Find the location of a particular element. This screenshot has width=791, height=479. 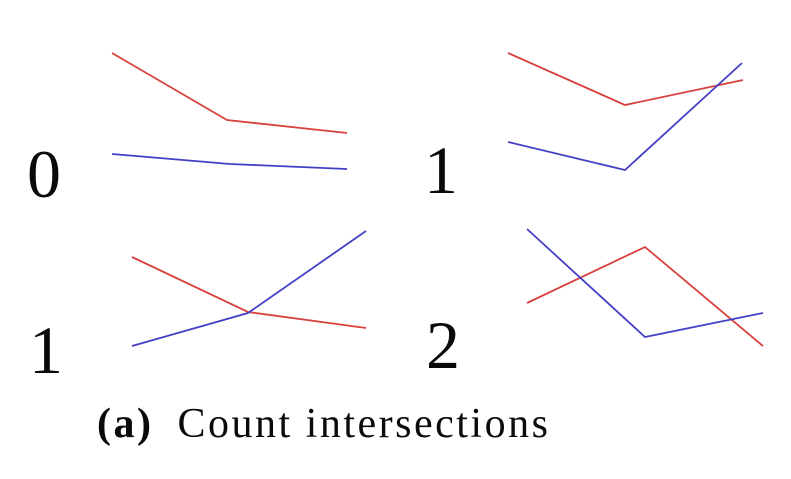

caption-text: Count intersections is located at coordinates (364, 424).